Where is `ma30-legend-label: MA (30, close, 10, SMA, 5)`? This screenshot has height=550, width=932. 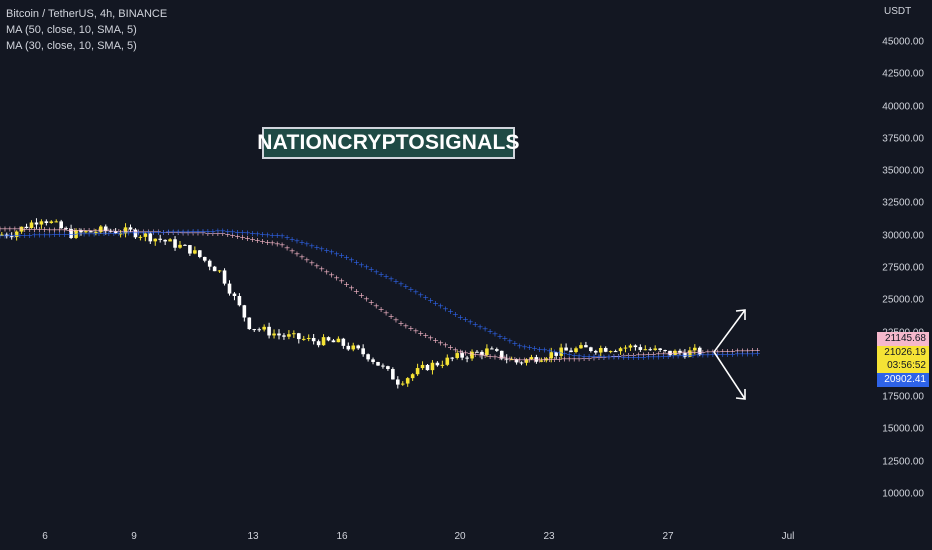 ma30-legend-label: MA (30, close, 10, SMA, 5) is located at coordinates (71, 46).